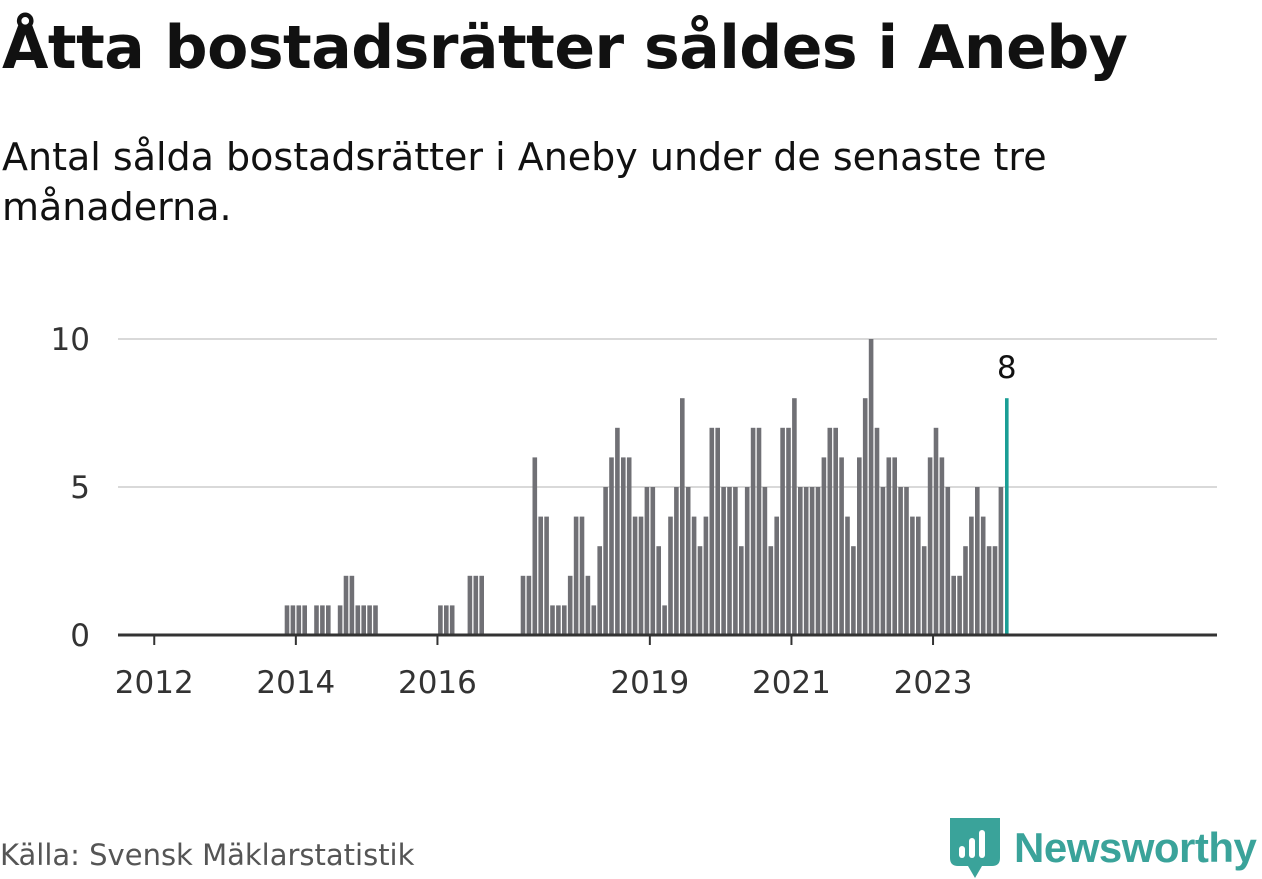 The width and height of the screenshot is (1262, 879). Describe the element at coordinates (667, 413) in the screenshot. I see `grid-lines` at that location.